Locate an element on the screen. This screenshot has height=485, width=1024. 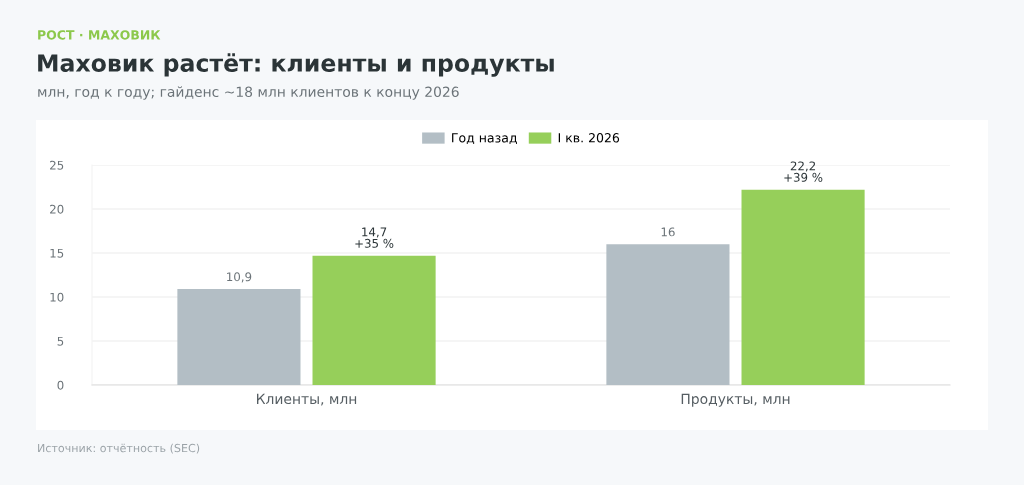
x-tick-label: Клиенты, млн is located at coordinates (307, 399).